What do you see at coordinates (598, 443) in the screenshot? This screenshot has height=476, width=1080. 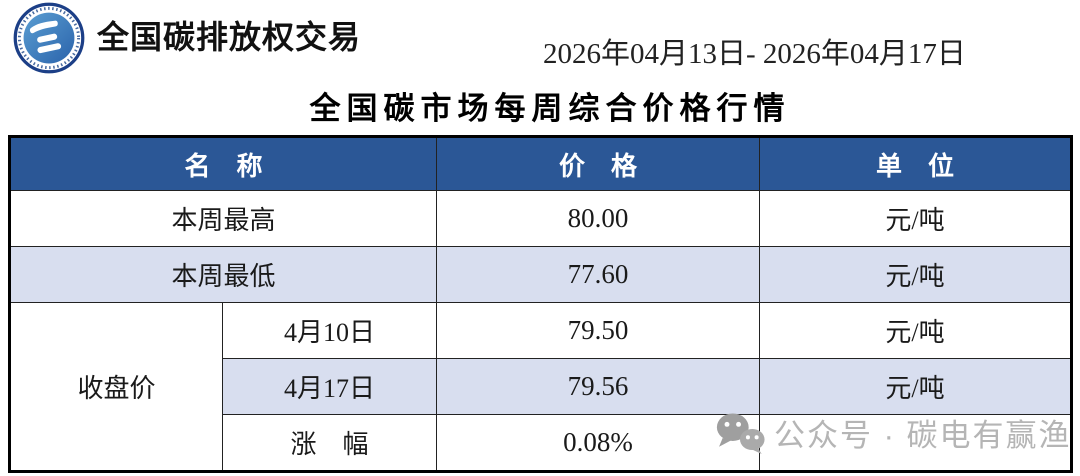 I see `row-price: 0.08%` at bounding box center [598, 443].